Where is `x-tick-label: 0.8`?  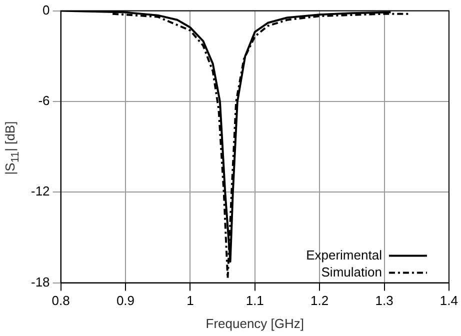
x-tick-label: 0.8 is located at coordinates (61, 300).